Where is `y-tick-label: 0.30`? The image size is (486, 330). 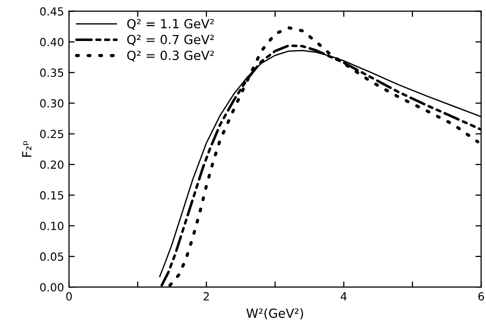
y-tick-label: 0.30 is located at coordinates (52, 103).